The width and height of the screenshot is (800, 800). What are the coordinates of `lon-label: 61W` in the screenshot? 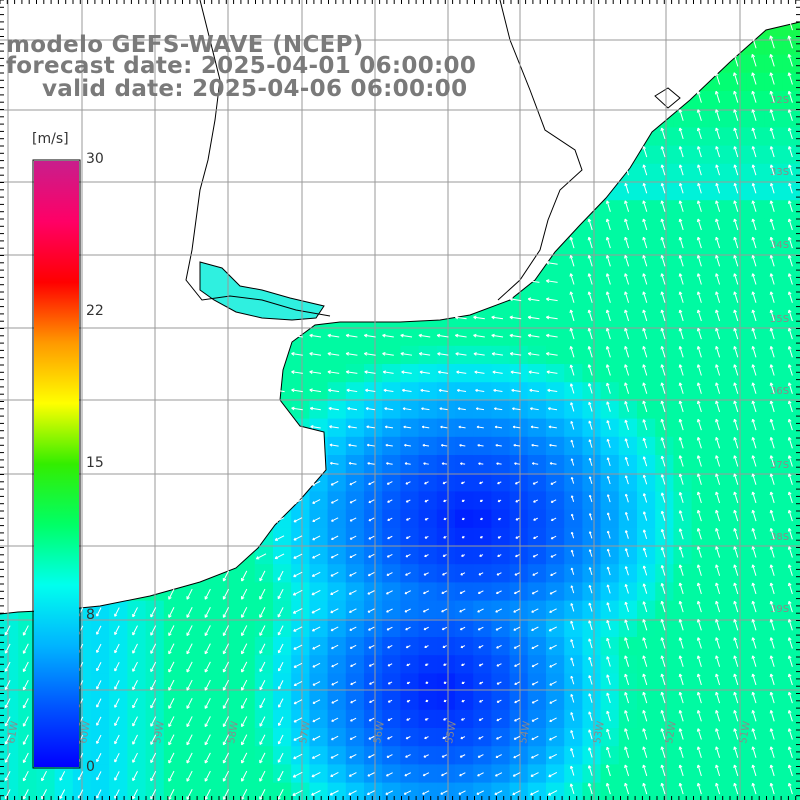 It's located at (13, 732).